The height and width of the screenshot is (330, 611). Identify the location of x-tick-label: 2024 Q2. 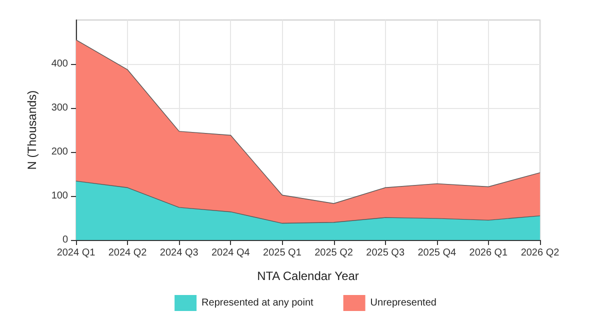
(128, 253).